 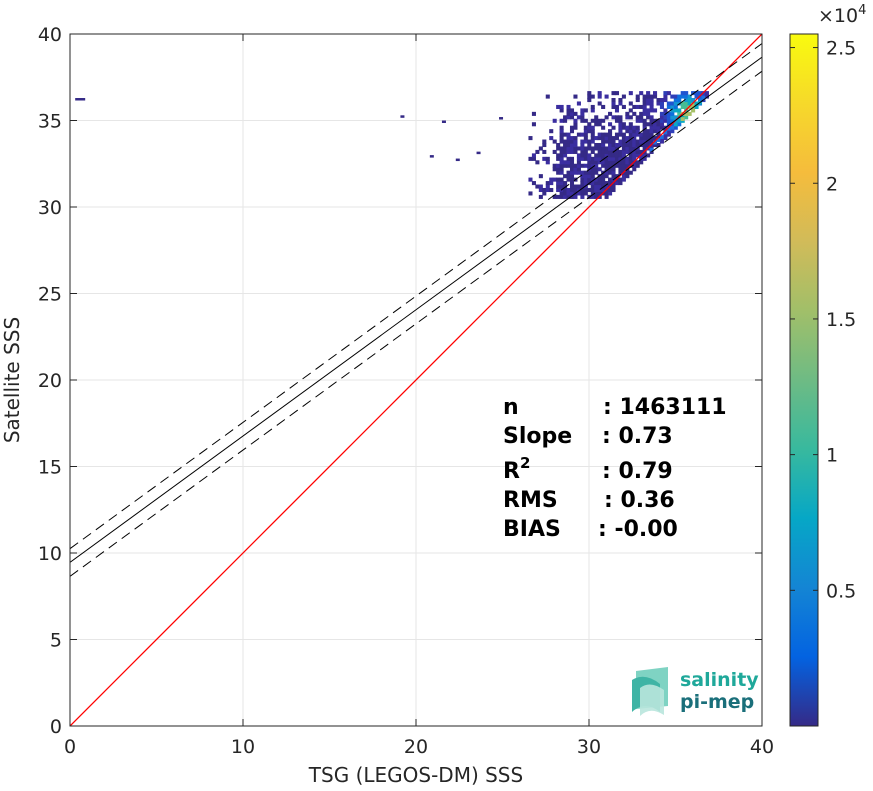 What do you see at coordinates (50, 208) in the screenshot?
I see `y-tick-label: 30` at bounding box center [50, 208].